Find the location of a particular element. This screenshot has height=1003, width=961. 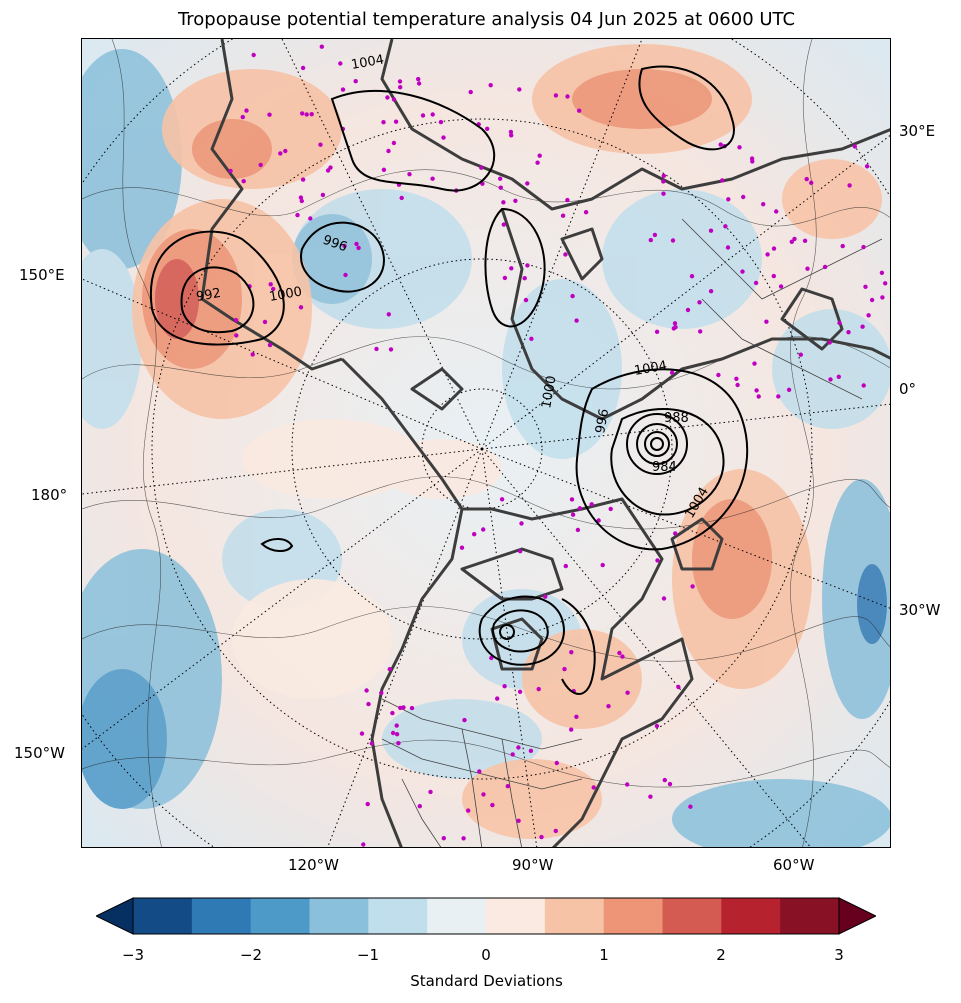

isobar-label: 1000 is located at coordinates (549, 391).